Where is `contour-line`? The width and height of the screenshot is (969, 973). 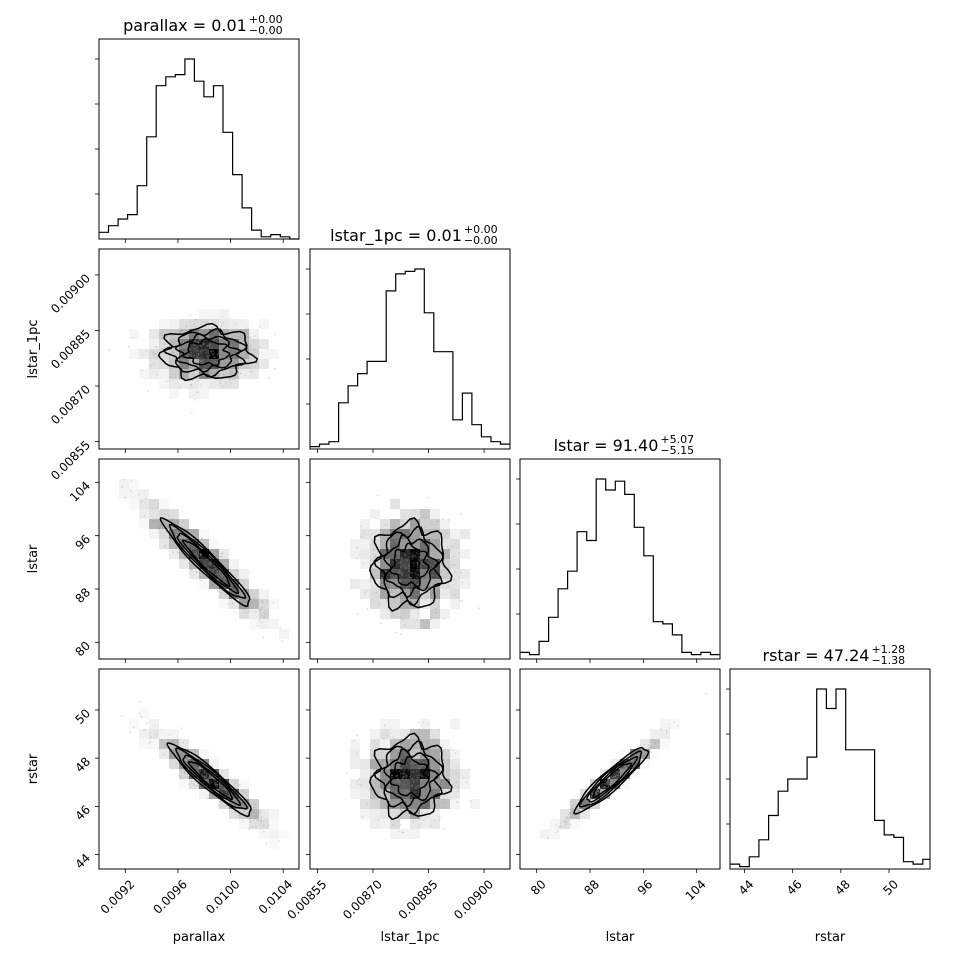
contour-line is located at coordinates (207, 561).